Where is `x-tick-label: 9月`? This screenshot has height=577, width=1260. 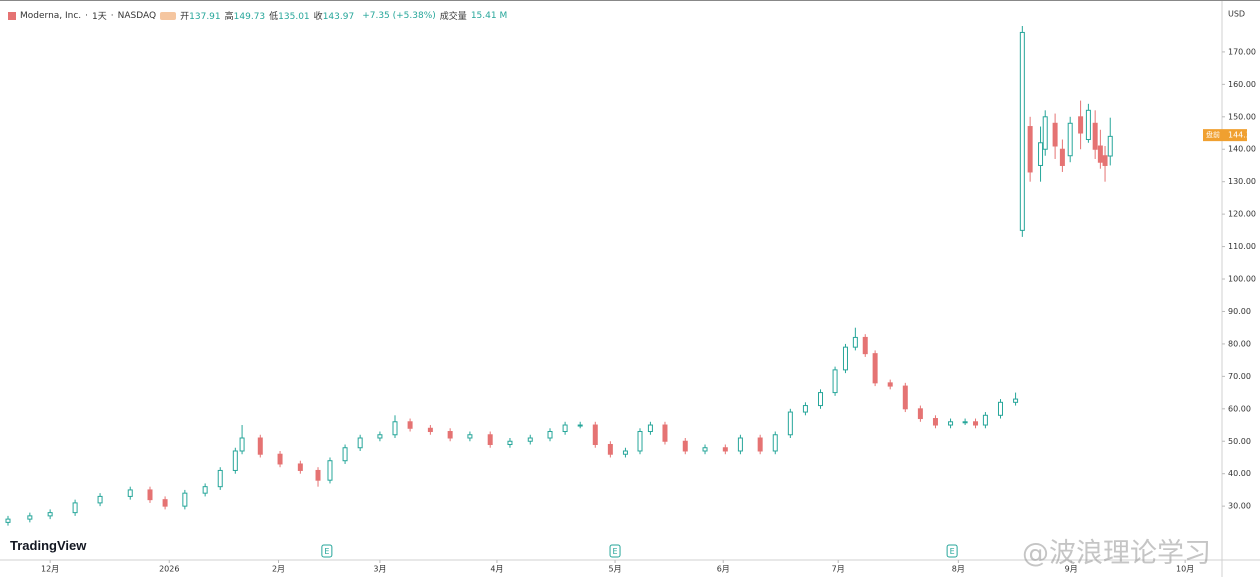
x-tick-label: 9月 is located at coordinates (1071, 569).